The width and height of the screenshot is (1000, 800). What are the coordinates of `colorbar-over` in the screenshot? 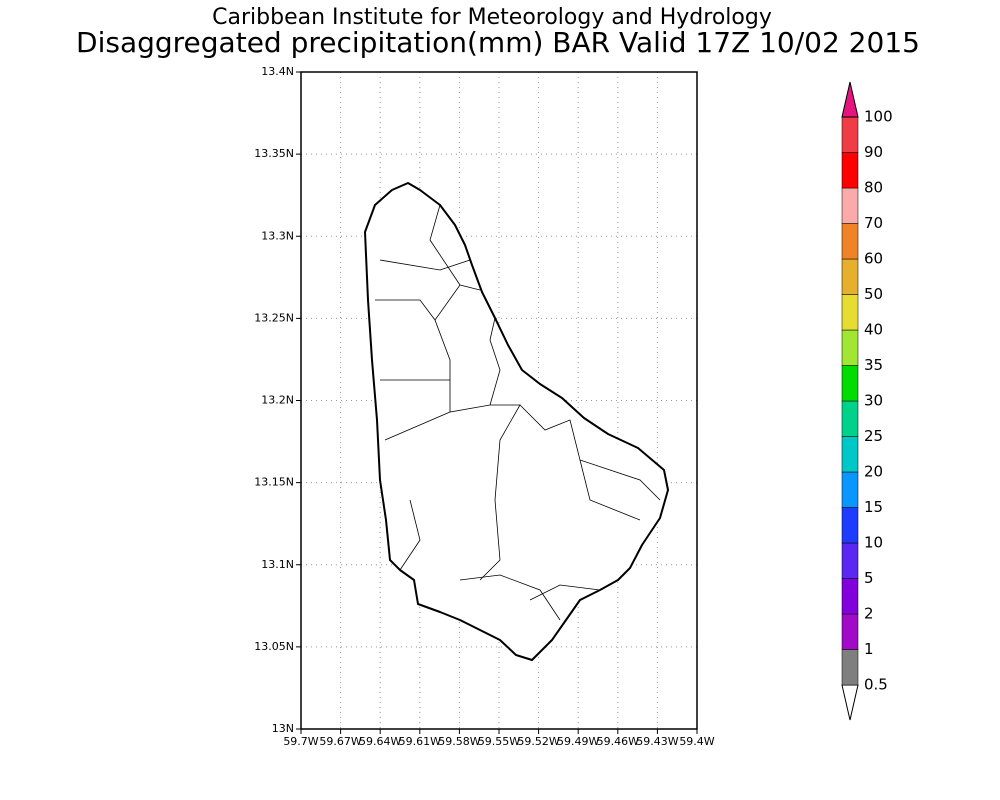 It's located at (850, 99).